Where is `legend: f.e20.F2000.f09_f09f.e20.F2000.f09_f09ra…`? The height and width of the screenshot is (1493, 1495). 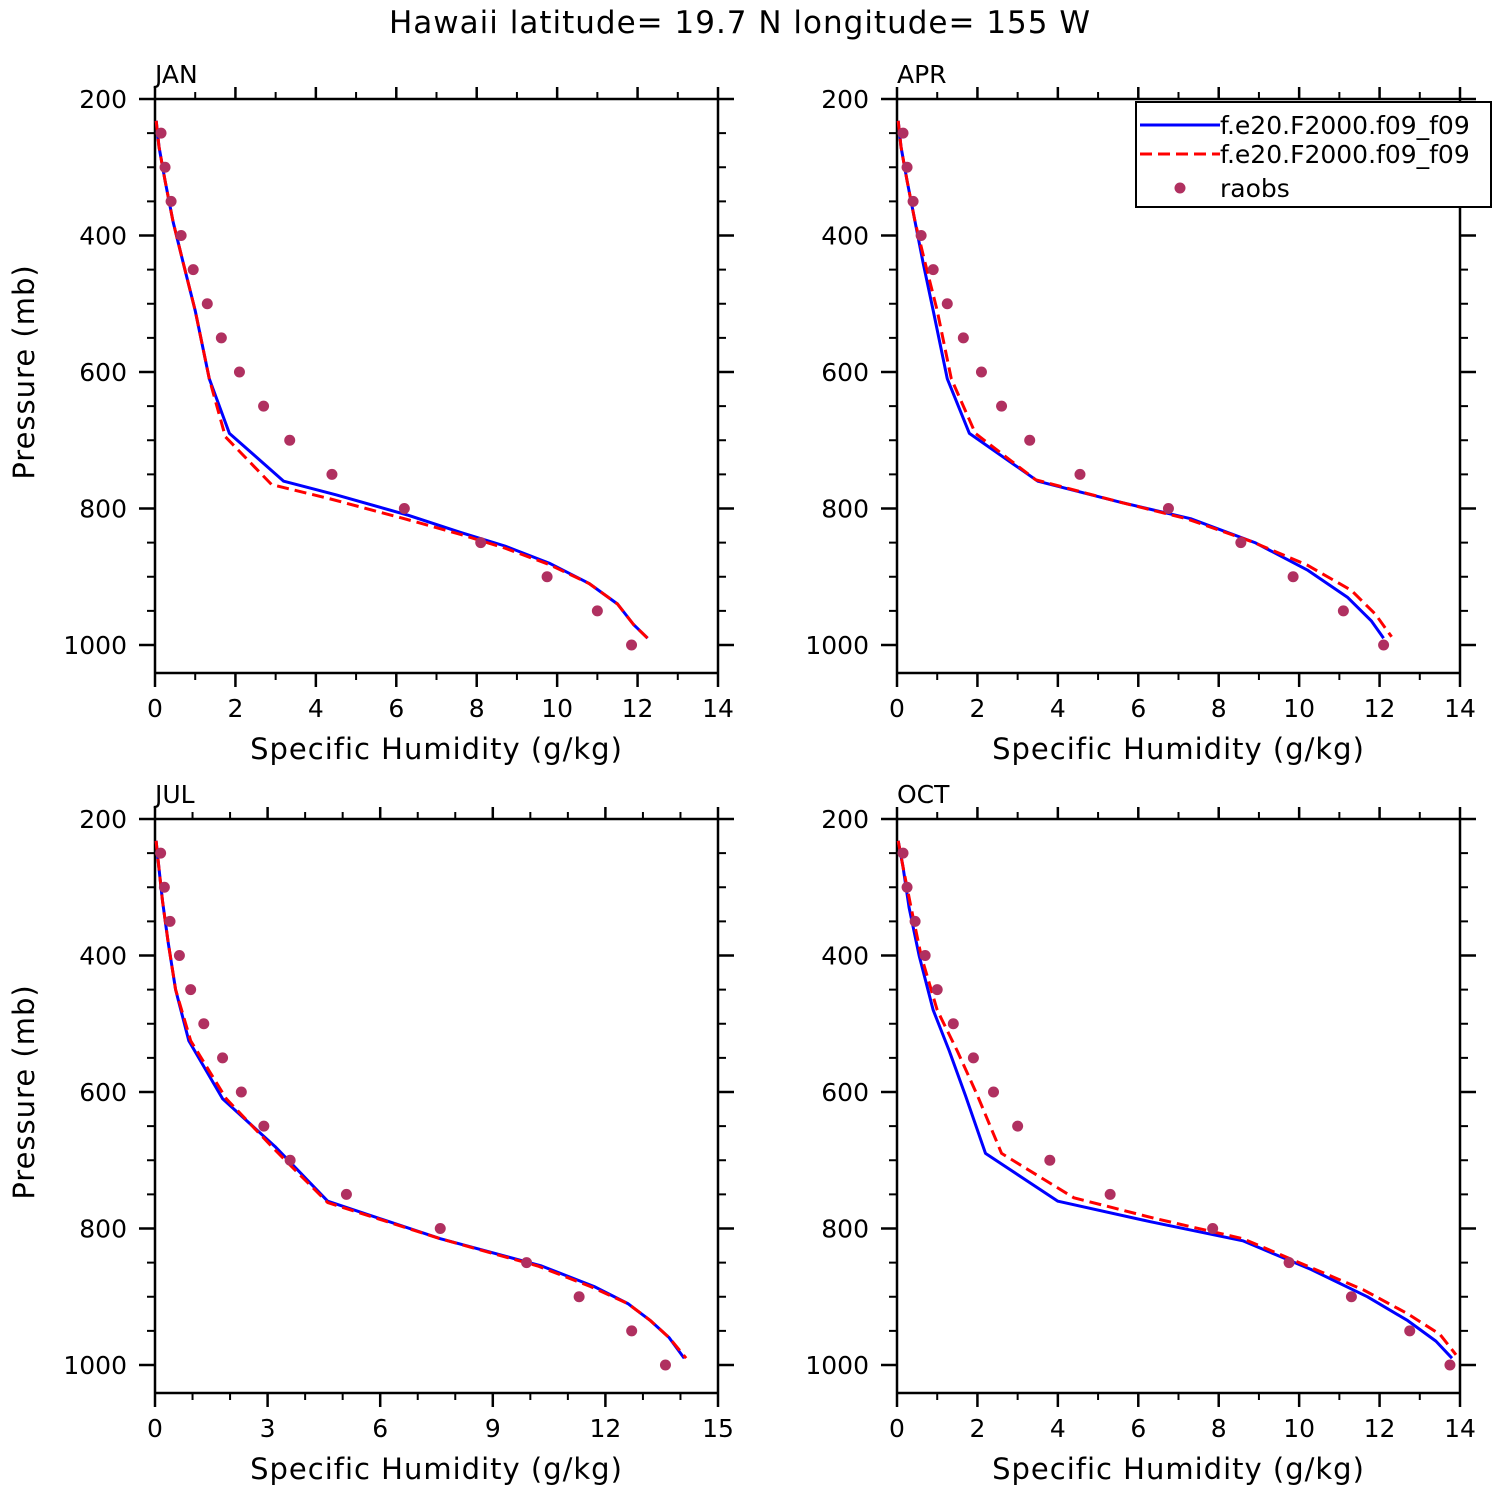
legend: f.e20.F2000.f09_f09f.e20.F2000.f09_f09ra… is located at coordinates (1313, 154).